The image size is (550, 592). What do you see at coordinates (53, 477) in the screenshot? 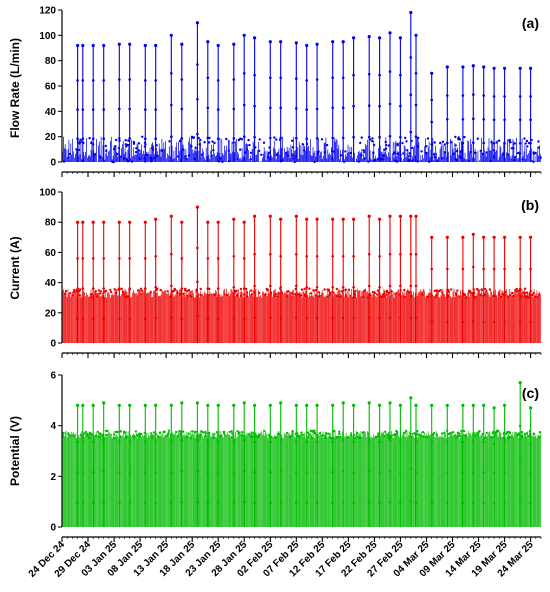
I see `y-tick-label: 2` at bounding box center [53, 477].